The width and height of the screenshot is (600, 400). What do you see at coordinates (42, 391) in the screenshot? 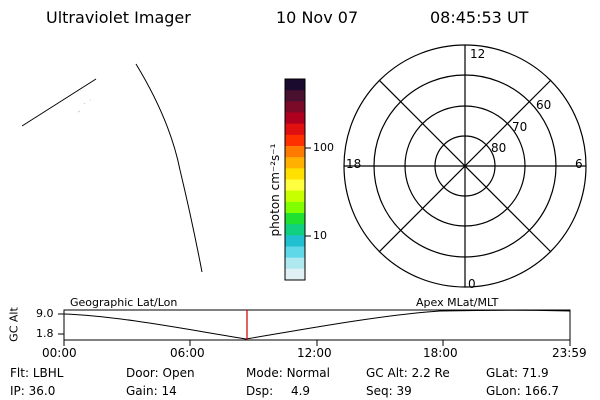
I see `status-ip-value: 36.0` at bounding box center [42, 391].